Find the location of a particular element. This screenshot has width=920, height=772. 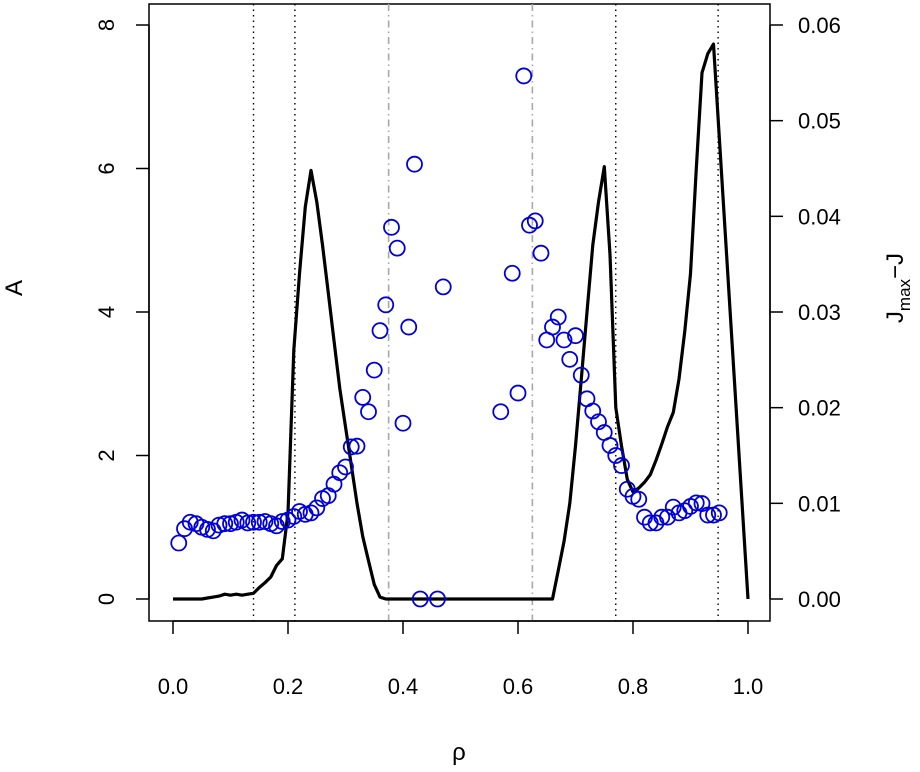

y-axis-right-label: Jmax−J is located at coordinates (898, 288).